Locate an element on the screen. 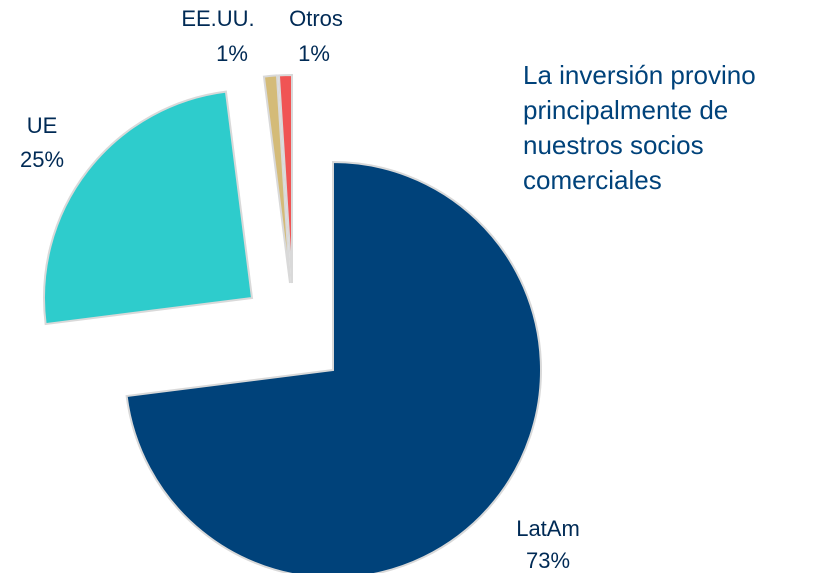  slice-label: Otros is located at coordinates (316, 18).